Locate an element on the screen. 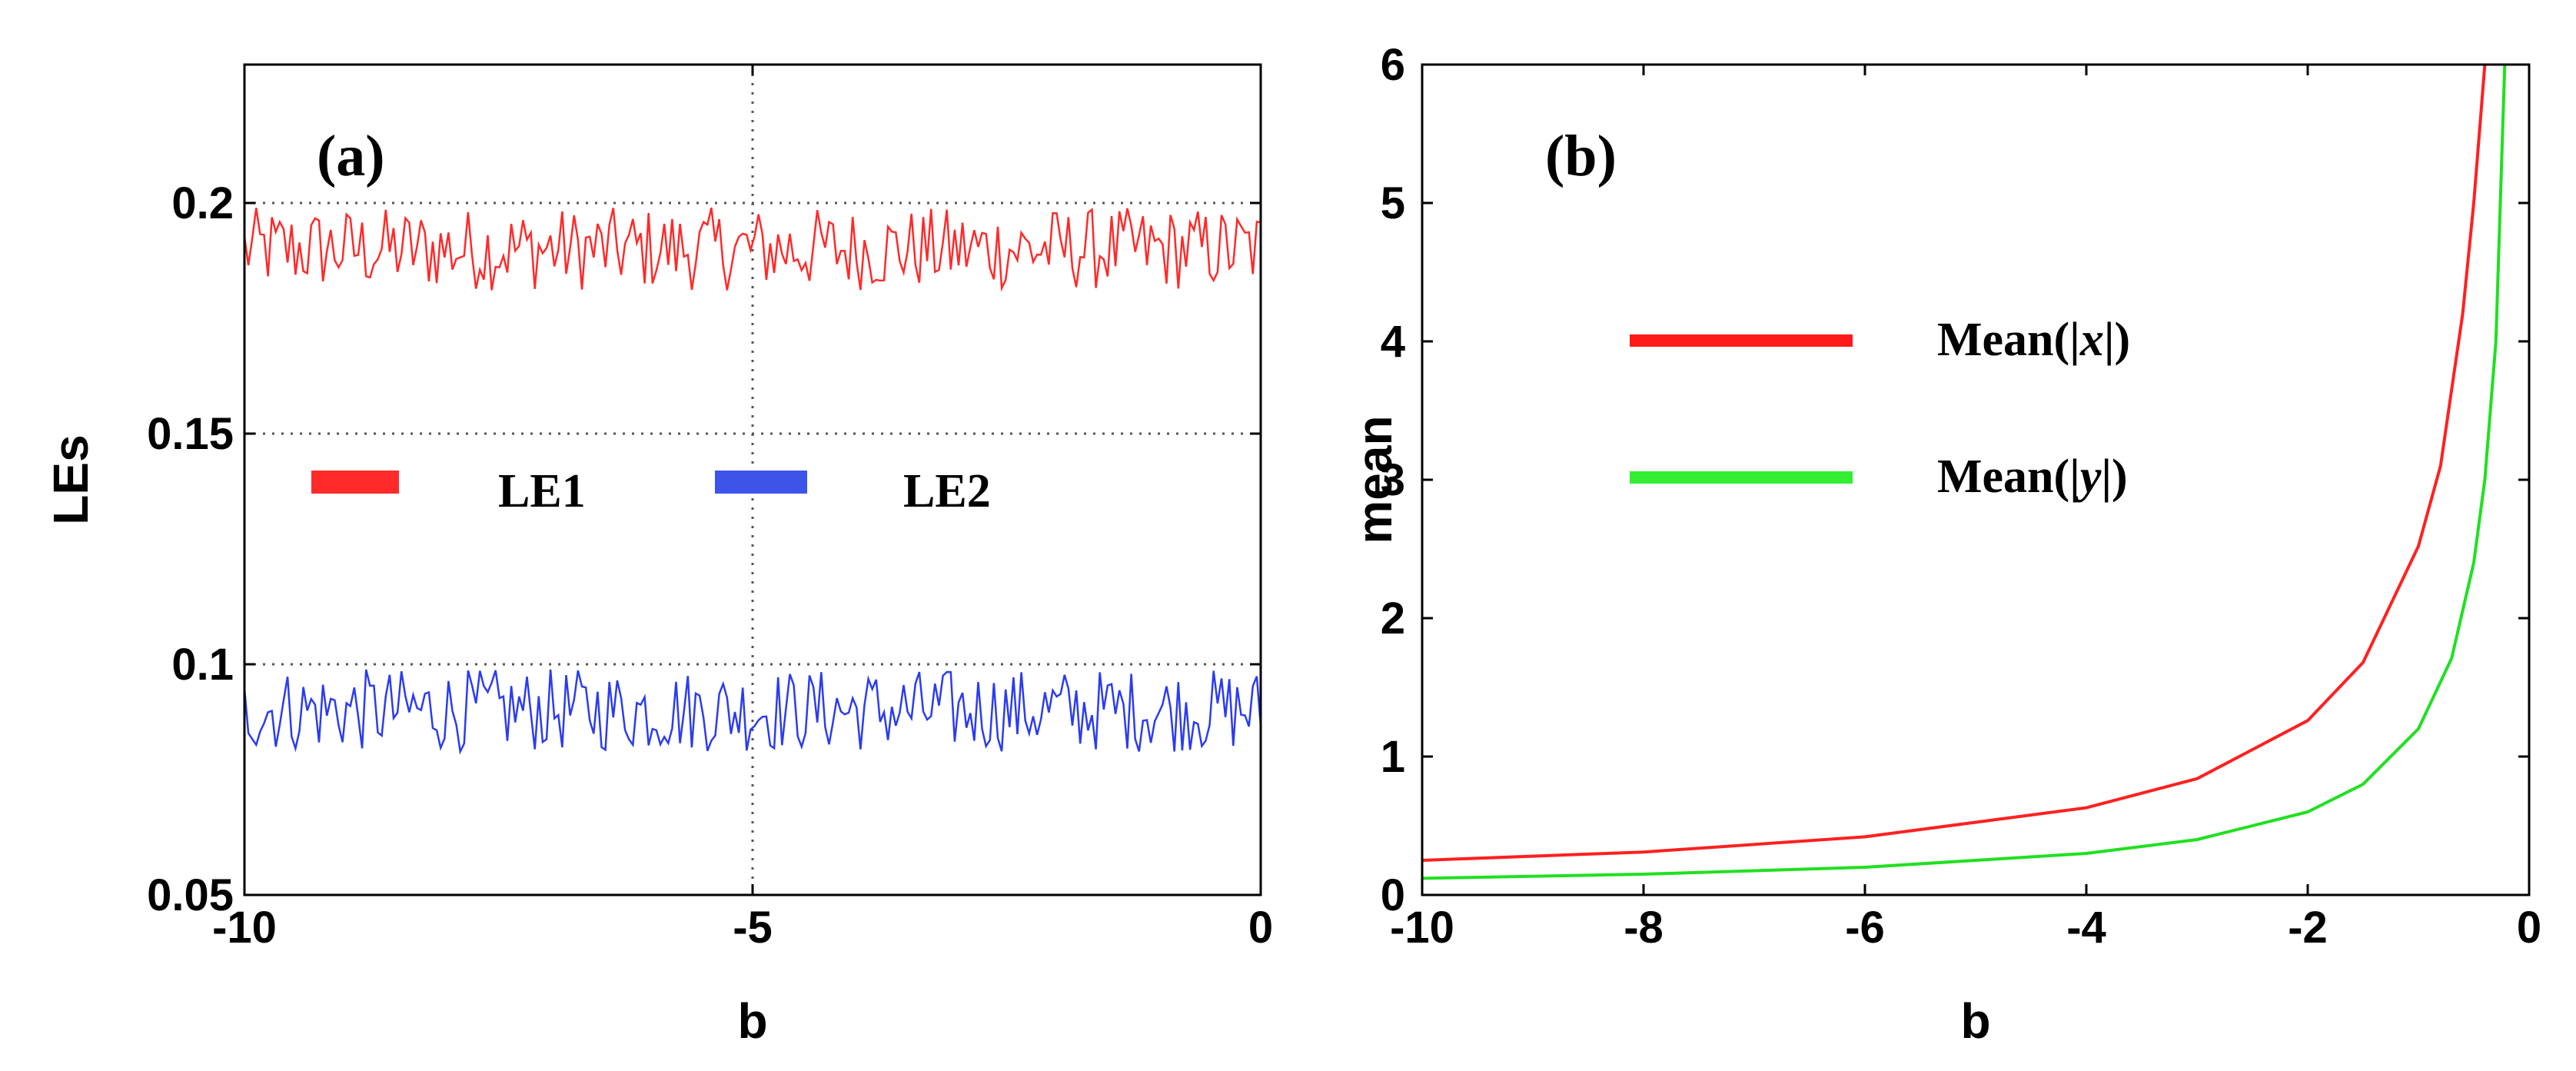 This screenshot has width=2576, height=1071. panel-a-y-tick-label: 0.1 is located at coordinates (202, 665).